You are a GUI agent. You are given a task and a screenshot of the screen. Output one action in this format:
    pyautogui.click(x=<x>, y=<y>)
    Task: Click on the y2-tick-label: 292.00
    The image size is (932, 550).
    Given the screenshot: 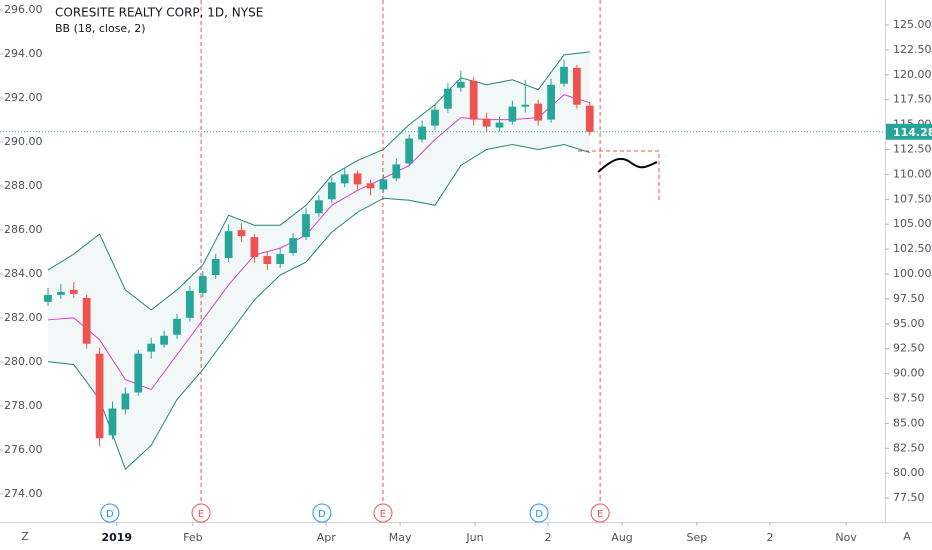 What is the action you would take?
    pyautogui.click(x=23, y=97)
    